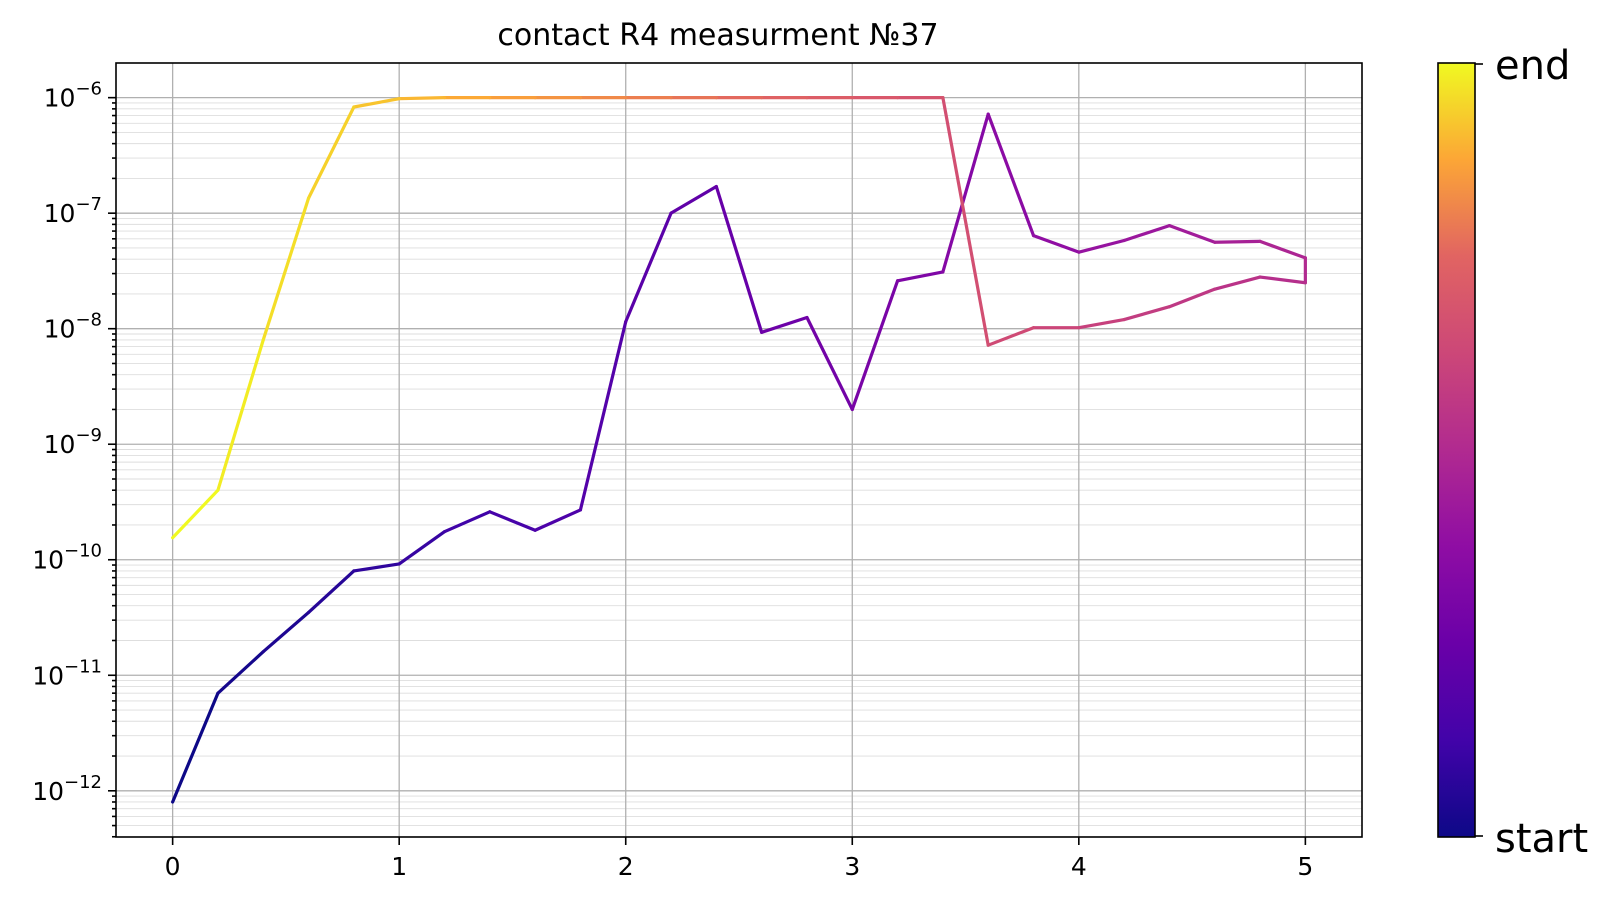 This screenshot has width=1609, height=900. I want to click on x-tick-label: 5, so click(1305, 866).